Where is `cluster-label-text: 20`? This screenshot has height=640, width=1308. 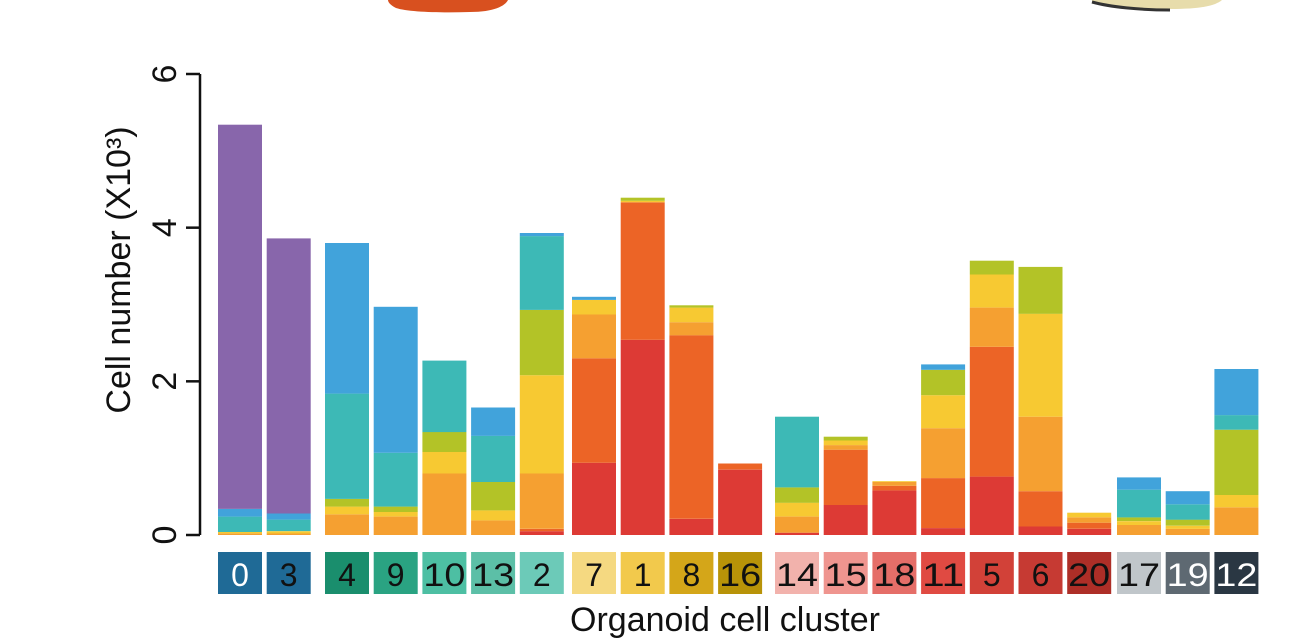 cluster-label-text: 20 is located at coordinates (1089, 575).